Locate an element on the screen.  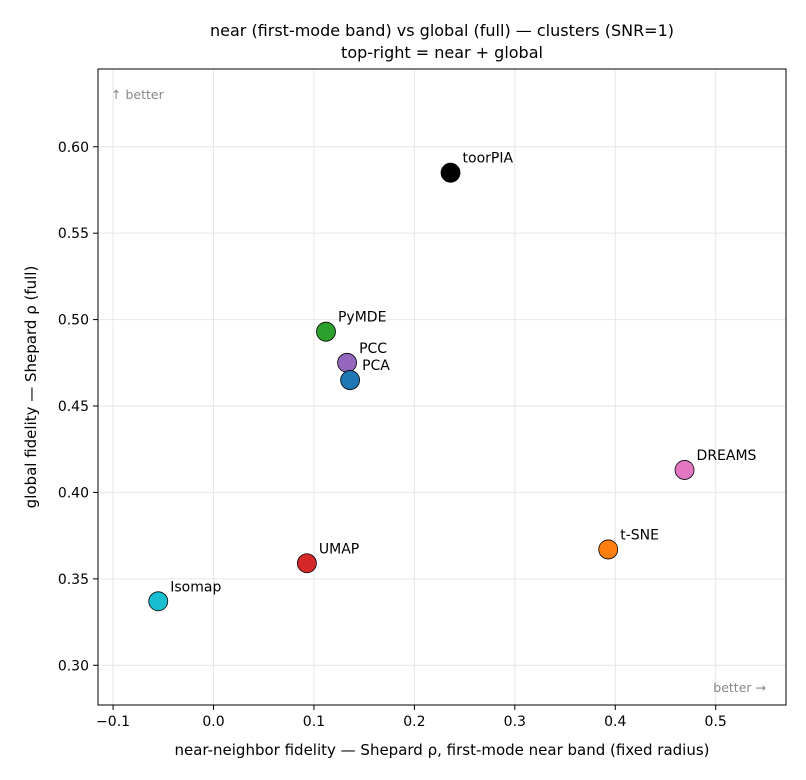
y-tick-label: 0.30 is located at coordinates (73, 666).